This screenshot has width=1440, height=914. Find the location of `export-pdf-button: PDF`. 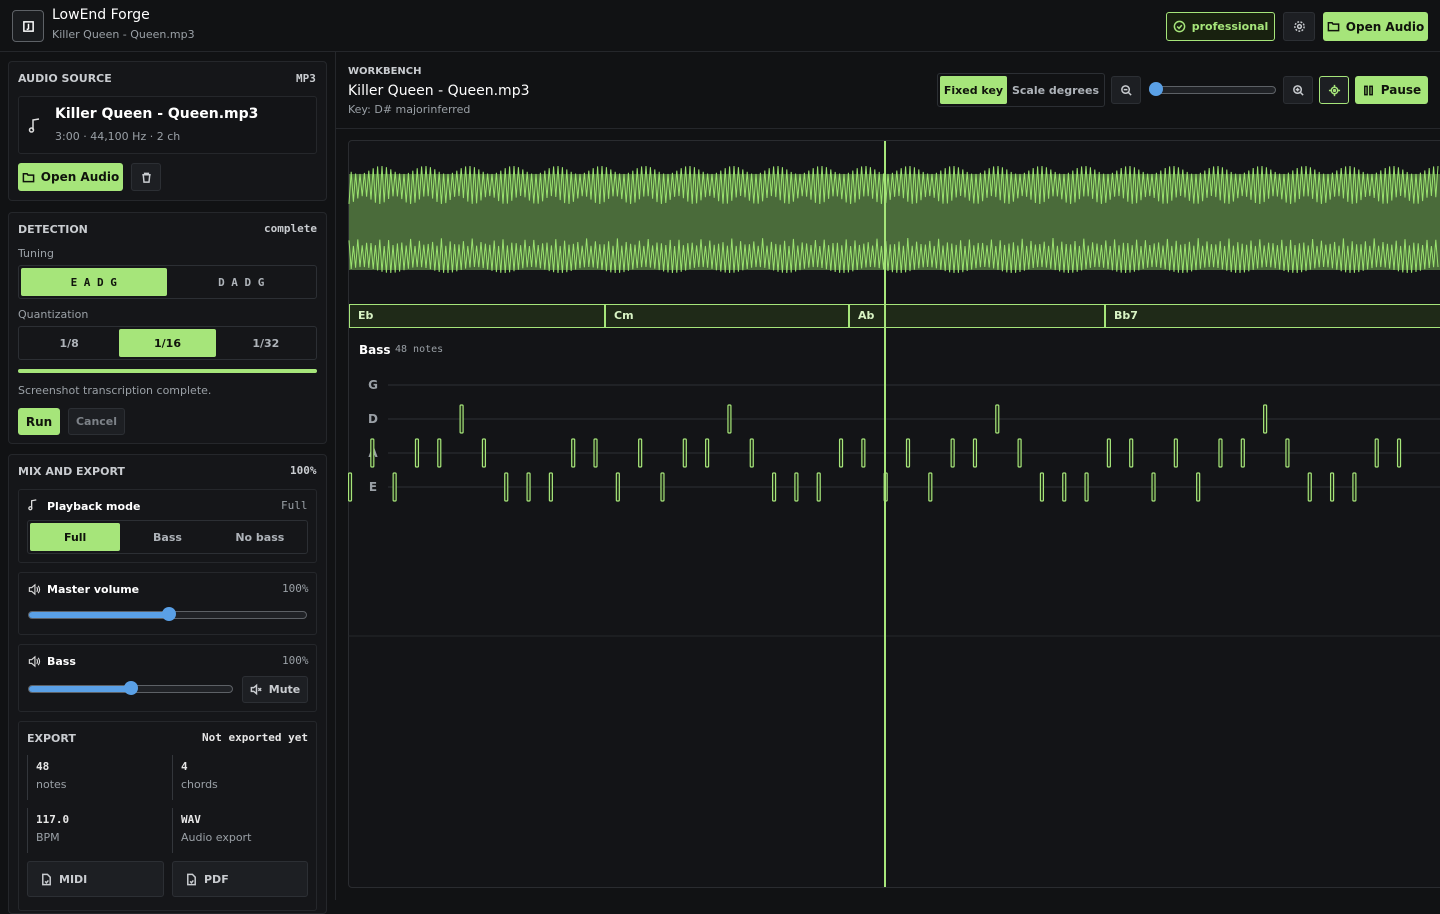

export-pdf-button: PDF is located at coordinates (240, 879).